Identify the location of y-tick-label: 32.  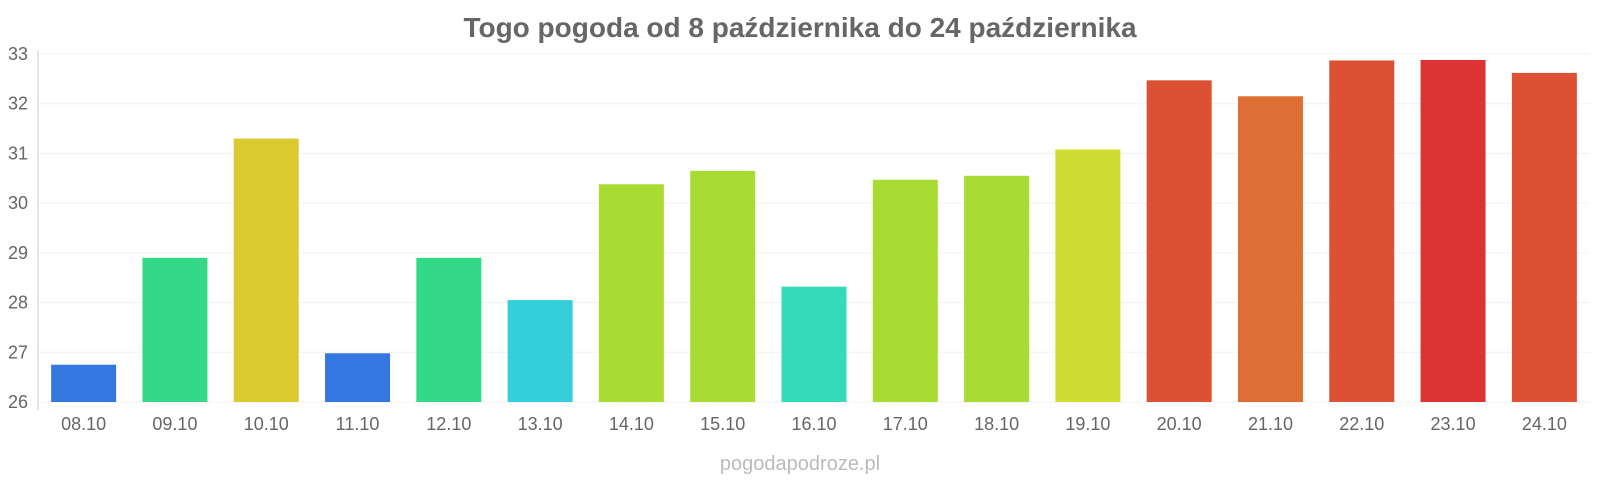
(18, 104).